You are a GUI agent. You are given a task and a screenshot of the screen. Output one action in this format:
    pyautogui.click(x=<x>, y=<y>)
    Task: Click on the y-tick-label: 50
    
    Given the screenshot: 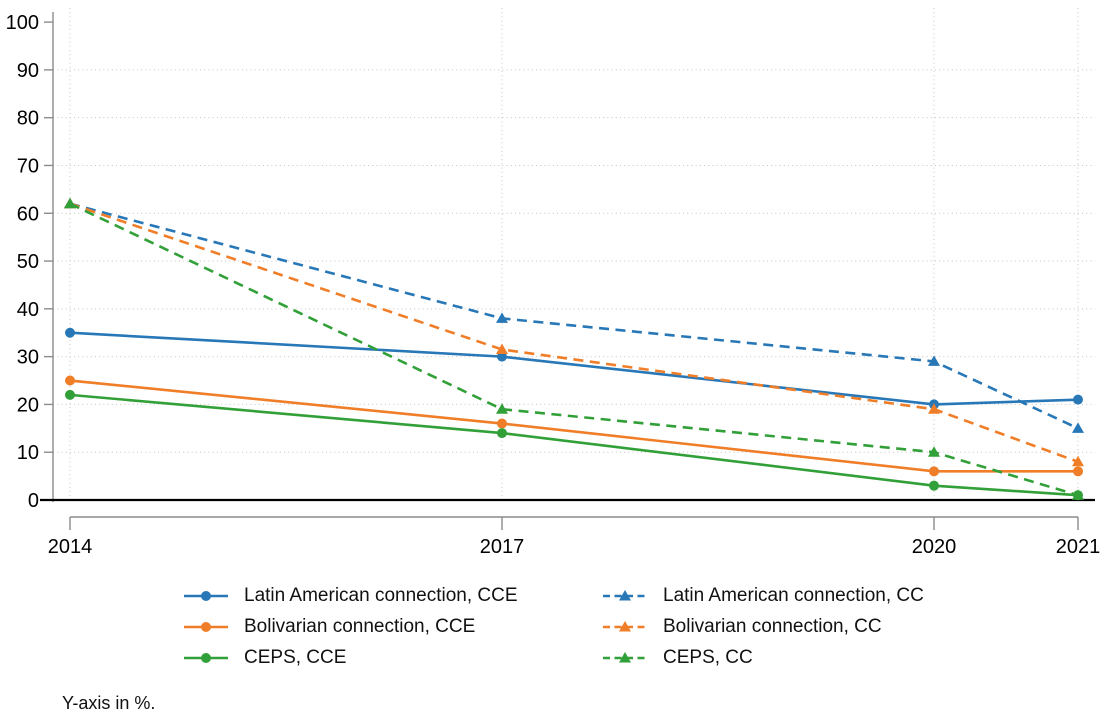 What is the action you would take?
    pyautogui.click(x=28, y=262)
    